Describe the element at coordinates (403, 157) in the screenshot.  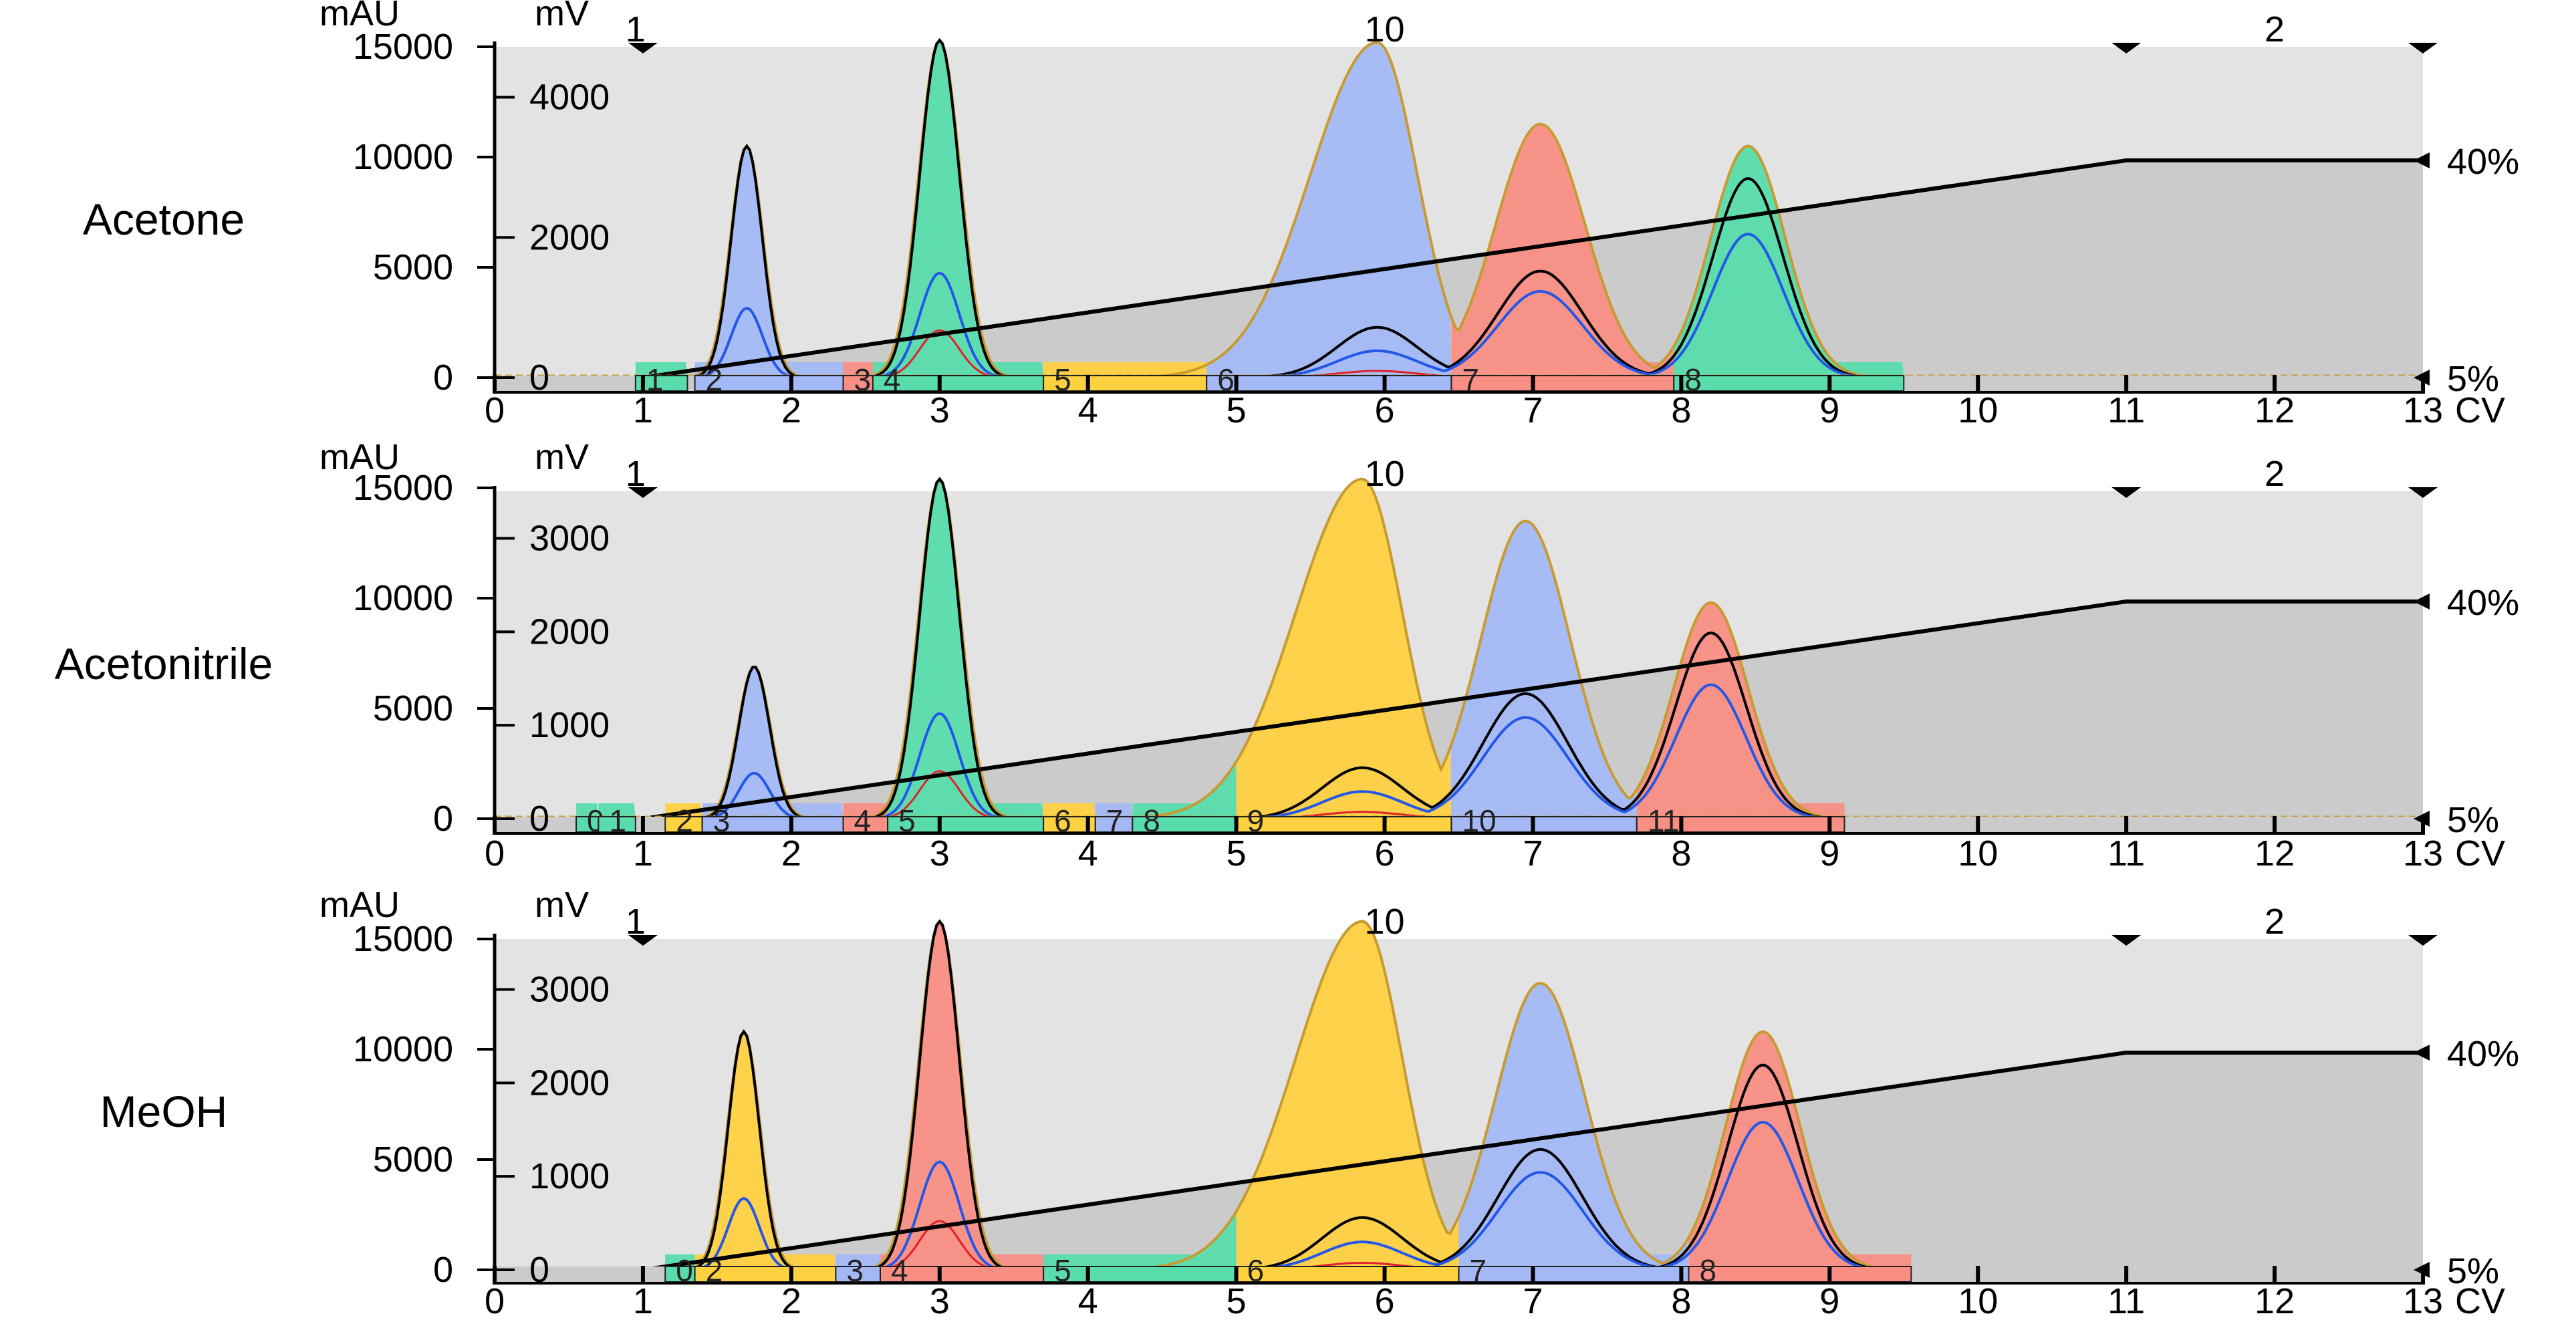
I see `y-left-tick-label-10000: 10000` at that location.